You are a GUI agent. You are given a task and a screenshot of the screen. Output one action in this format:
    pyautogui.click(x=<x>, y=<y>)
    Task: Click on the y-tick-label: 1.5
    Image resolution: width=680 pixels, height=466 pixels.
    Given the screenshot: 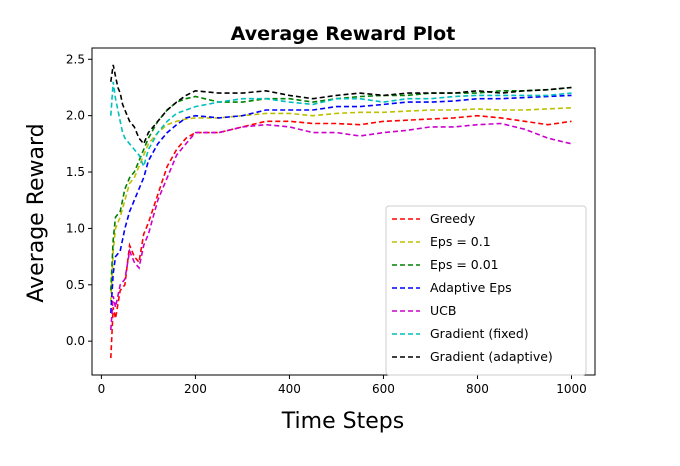 What is the action you would take?
    pyautogui.click(x=75, y=172)
    